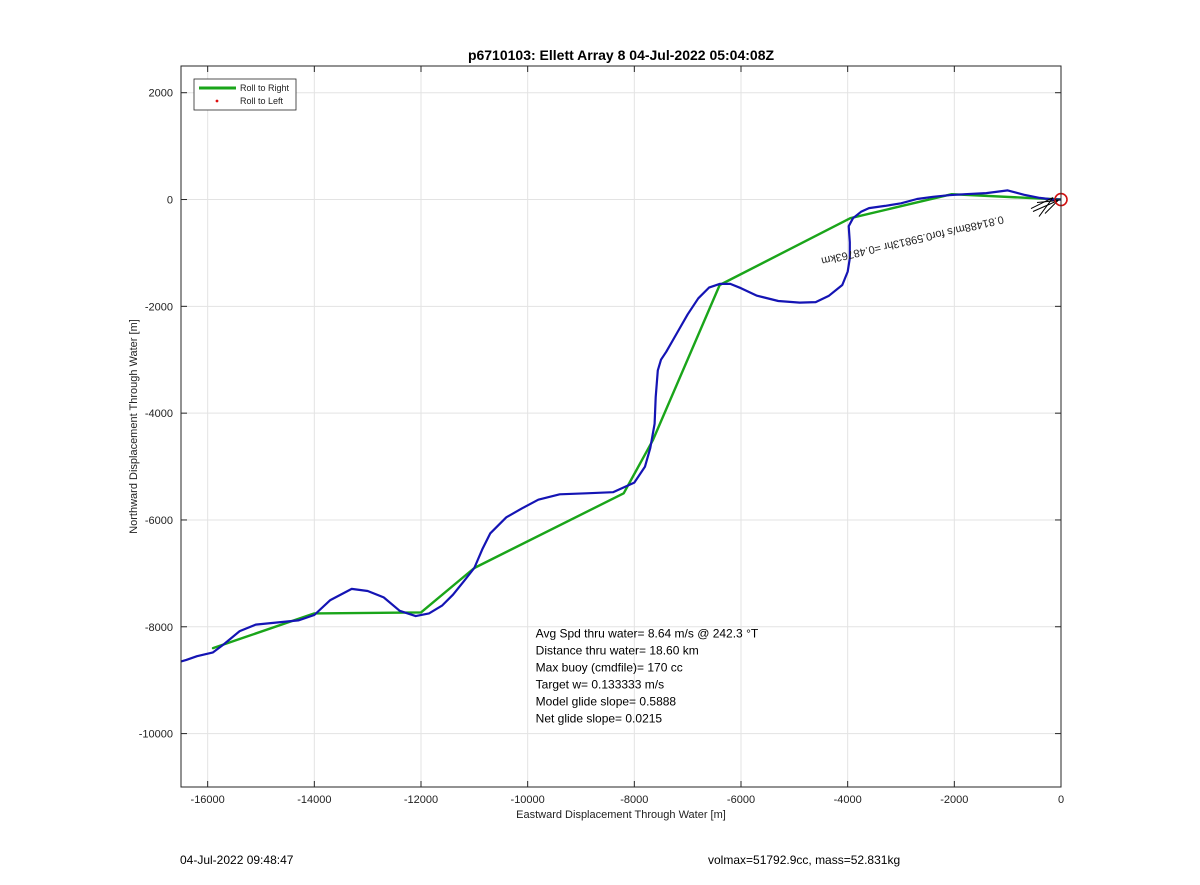  What do you see at coordinates (156, 735) in the screenshot?
I see `y-tick-label: -10000` at bounding box center [156, 735].